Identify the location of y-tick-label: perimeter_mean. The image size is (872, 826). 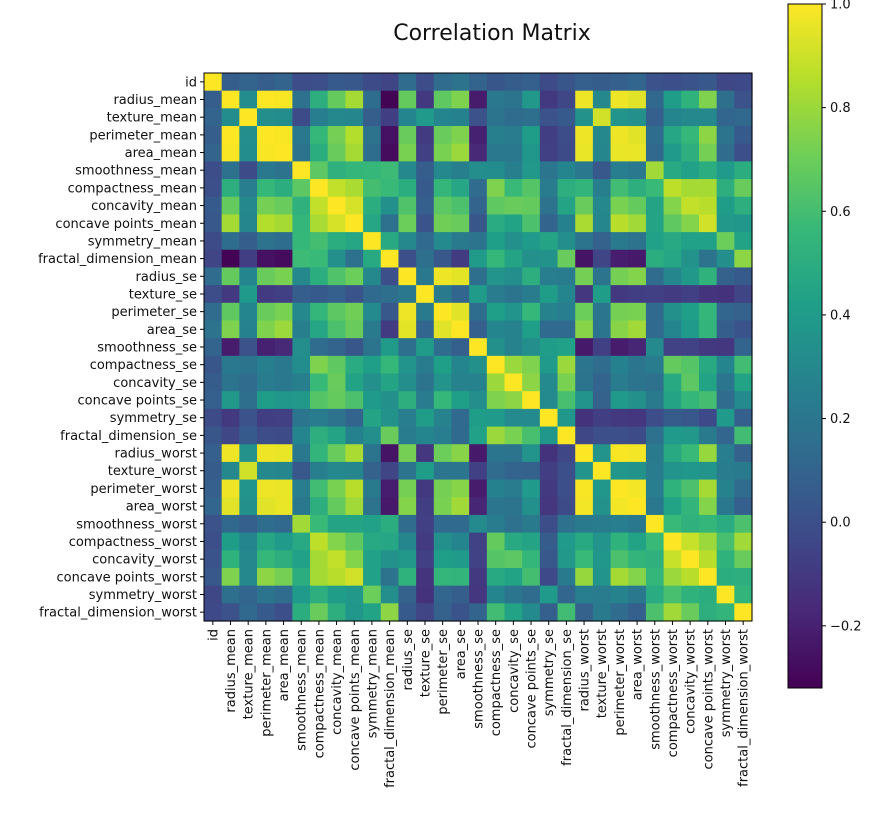
(143, 135).